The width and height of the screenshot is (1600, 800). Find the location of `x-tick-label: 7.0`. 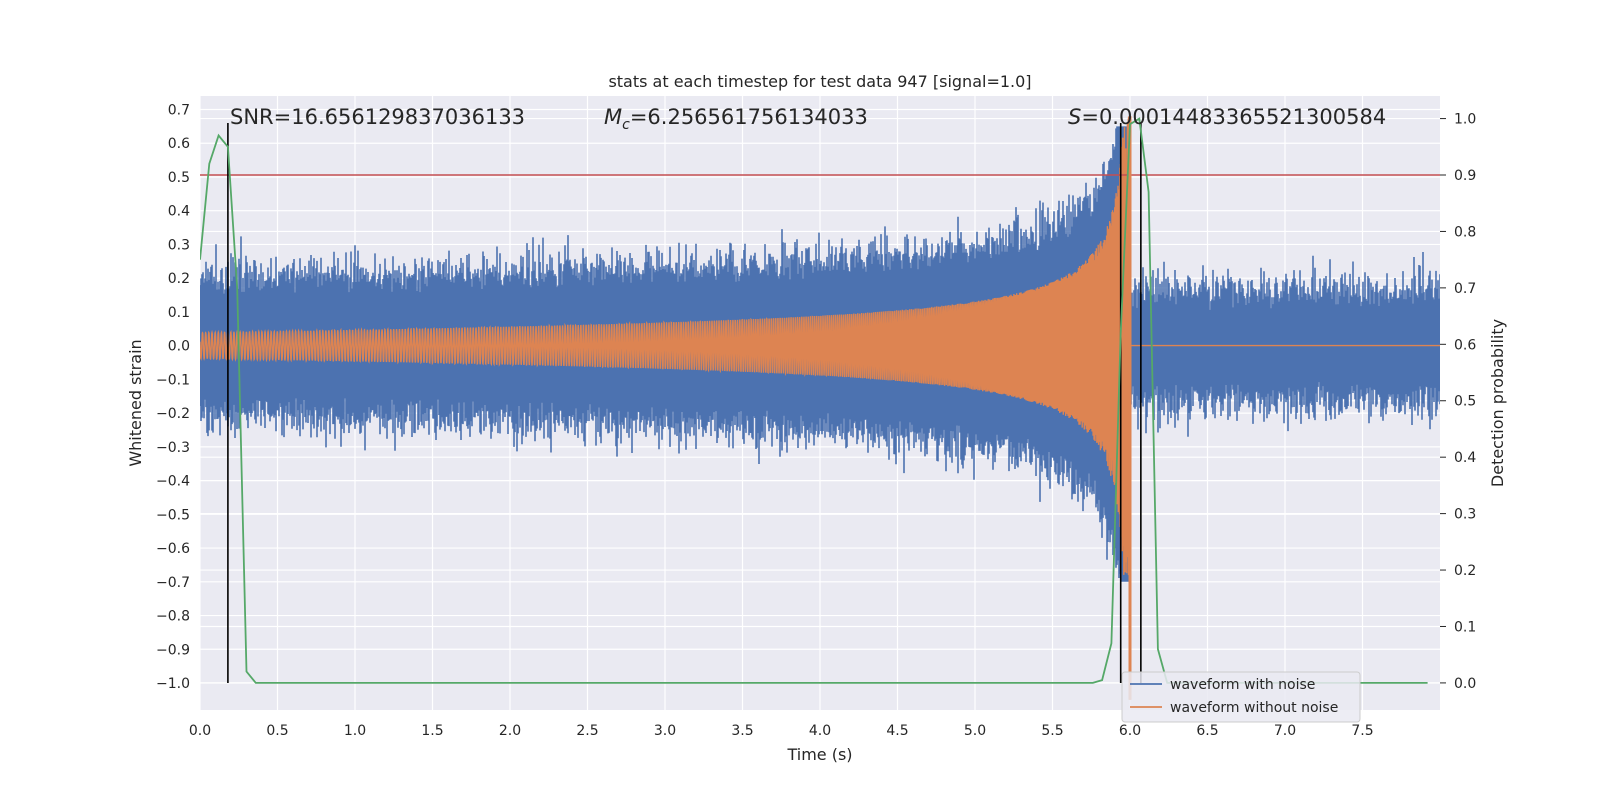

x-tick-label: 7.0 is located at coordinates (1285, 731).